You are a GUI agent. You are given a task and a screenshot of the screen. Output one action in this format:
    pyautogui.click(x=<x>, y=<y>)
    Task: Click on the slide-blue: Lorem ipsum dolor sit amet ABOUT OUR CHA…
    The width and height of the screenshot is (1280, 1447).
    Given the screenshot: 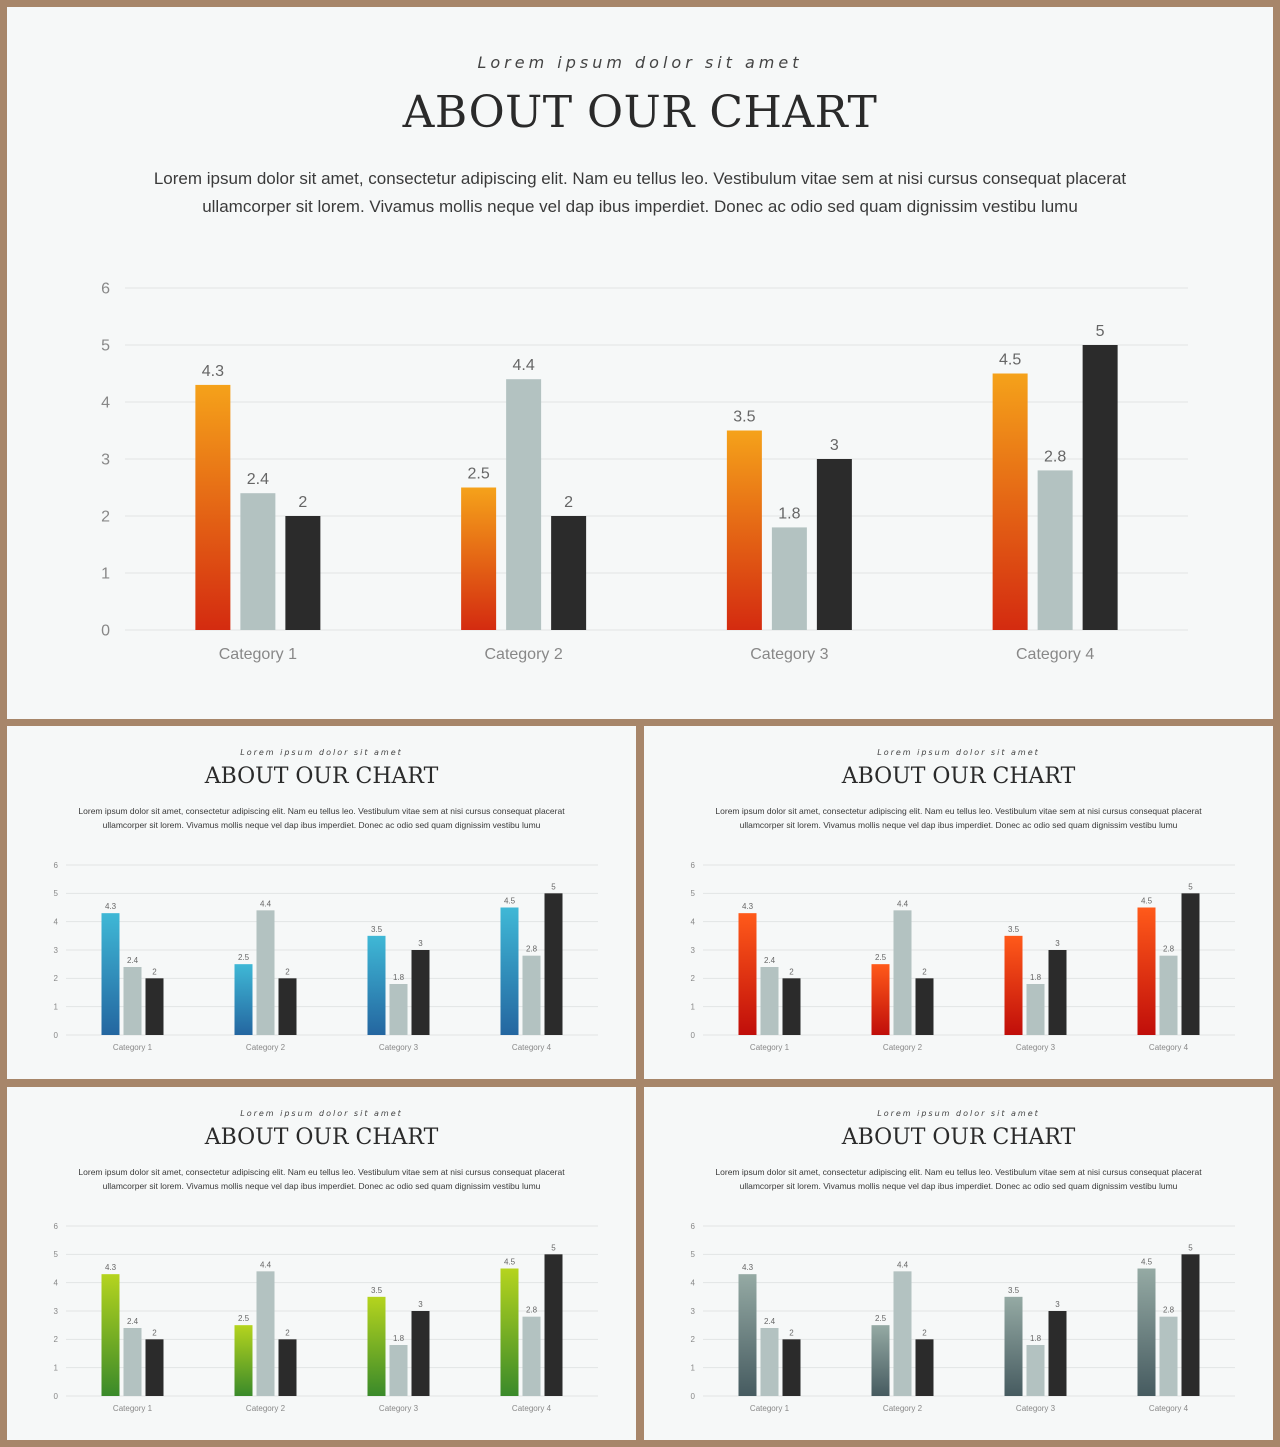 What is the action you would take?
    pyautogui.click(x=321, y=902)
    